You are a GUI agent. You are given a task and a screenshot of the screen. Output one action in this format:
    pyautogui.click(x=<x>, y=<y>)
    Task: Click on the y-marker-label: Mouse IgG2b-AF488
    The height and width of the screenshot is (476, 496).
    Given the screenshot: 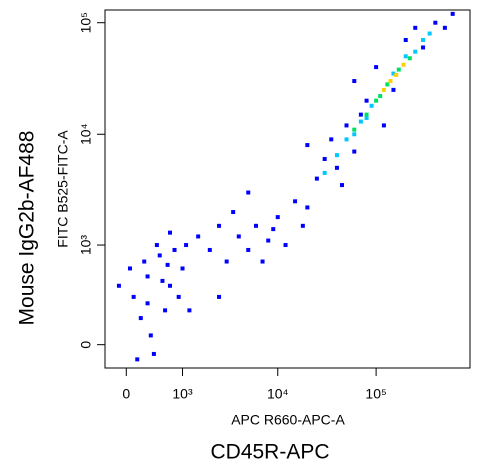 What is the action you would take?
    pyautogui.click(x=27, y=228)
    